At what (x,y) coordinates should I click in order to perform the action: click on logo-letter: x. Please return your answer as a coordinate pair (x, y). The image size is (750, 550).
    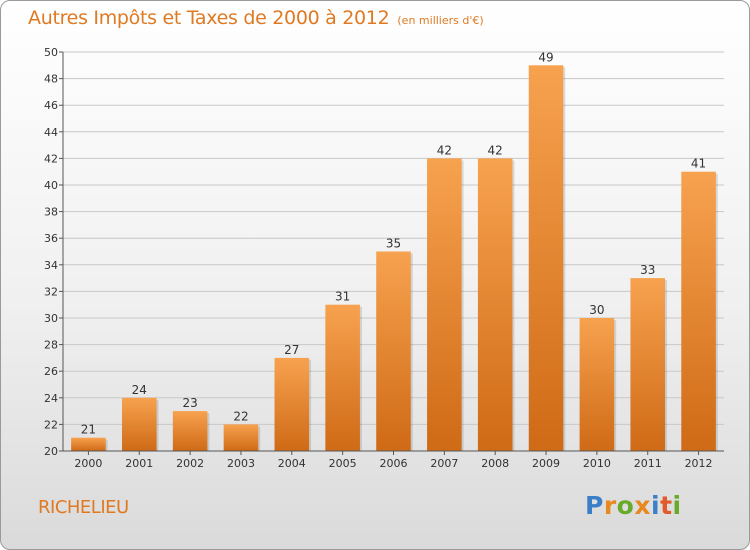
    Looking at the image, I should click on (642, 505).